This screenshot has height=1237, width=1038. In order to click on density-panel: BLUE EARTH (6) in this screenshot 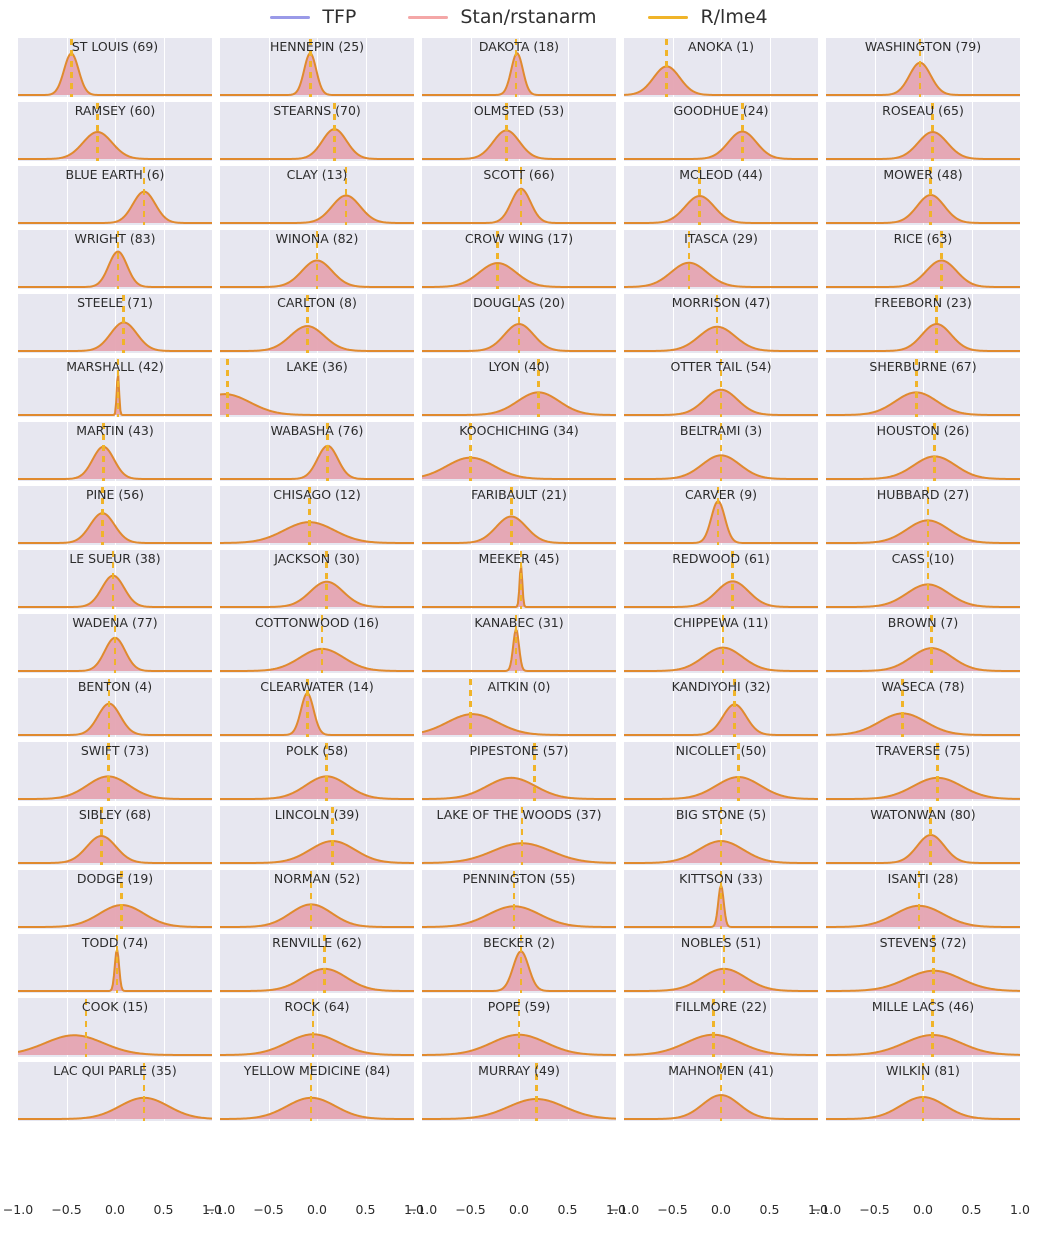, I will do `click(115, 195)`.